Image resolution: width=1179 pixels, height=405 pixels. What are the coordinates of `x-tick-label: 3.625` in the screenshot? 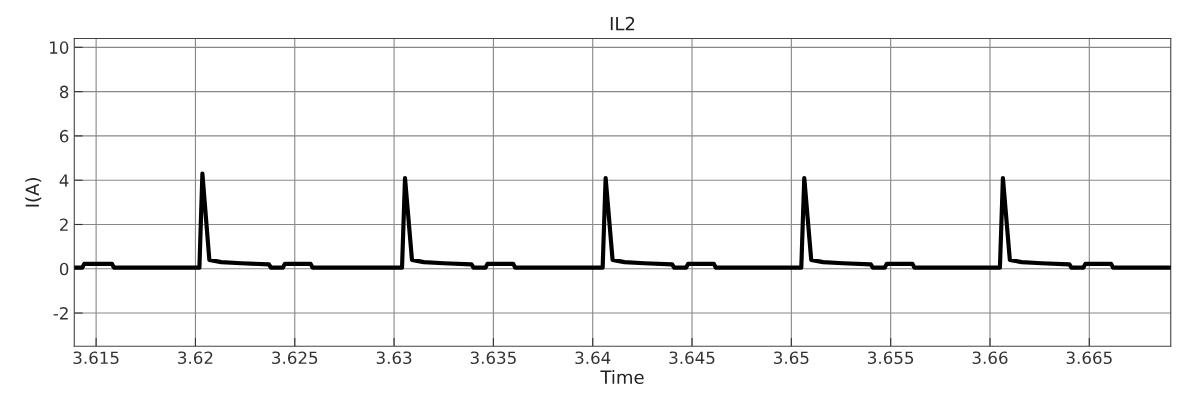 It's located at (295, 358).